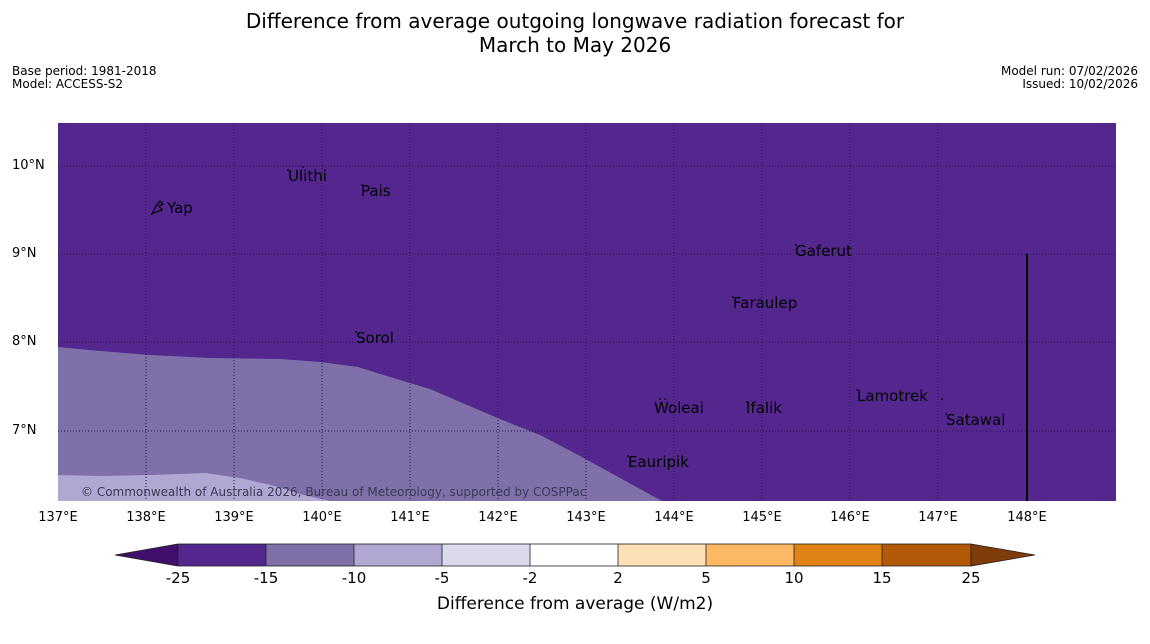 The width and height of the screenshot is (1150, 644). Describe the element at coordinates (234, 517) in the screenshot. I see `lon-label-139e: 139°E` at that location.